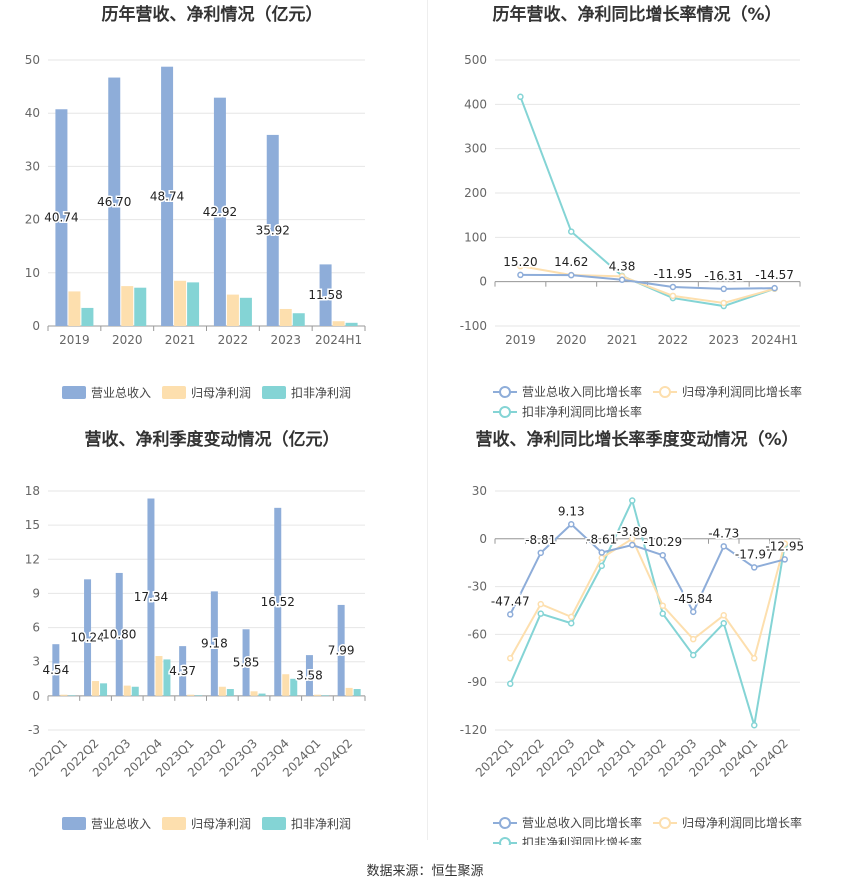  Describe the element at coordinates (582, 822) in the screenshot. I see `legend-label: 营业总收入同比增长率` at that location.